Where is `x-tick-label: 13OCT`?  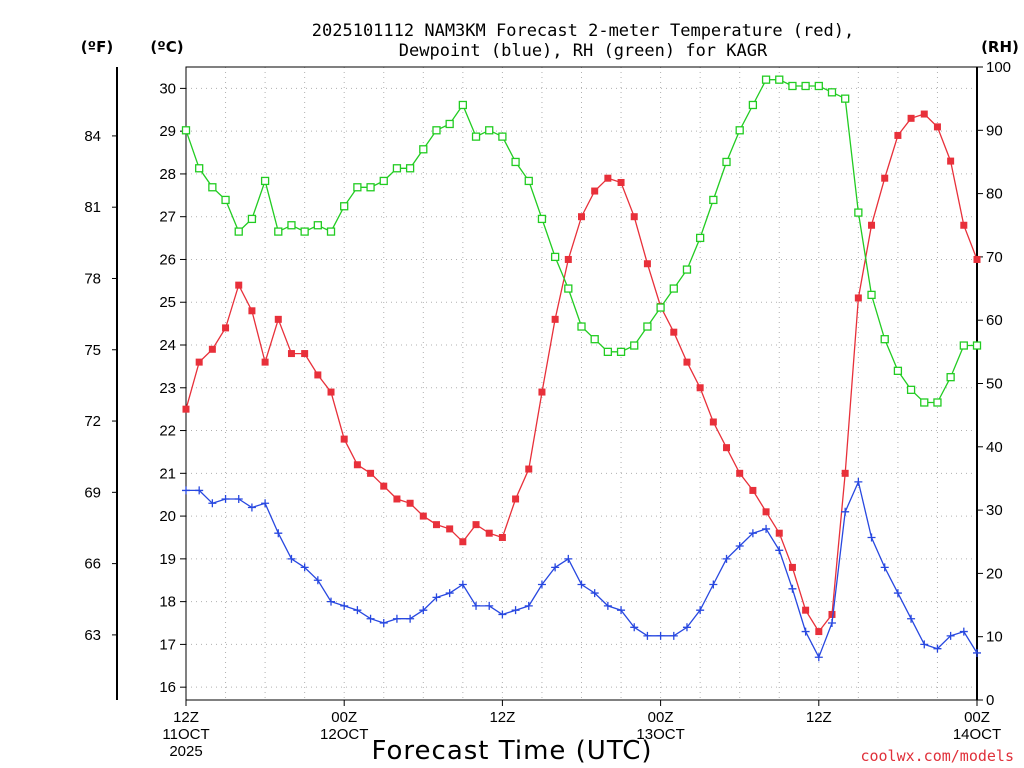 x-tick-label: 13OCT is located at coordinates (660, 734).